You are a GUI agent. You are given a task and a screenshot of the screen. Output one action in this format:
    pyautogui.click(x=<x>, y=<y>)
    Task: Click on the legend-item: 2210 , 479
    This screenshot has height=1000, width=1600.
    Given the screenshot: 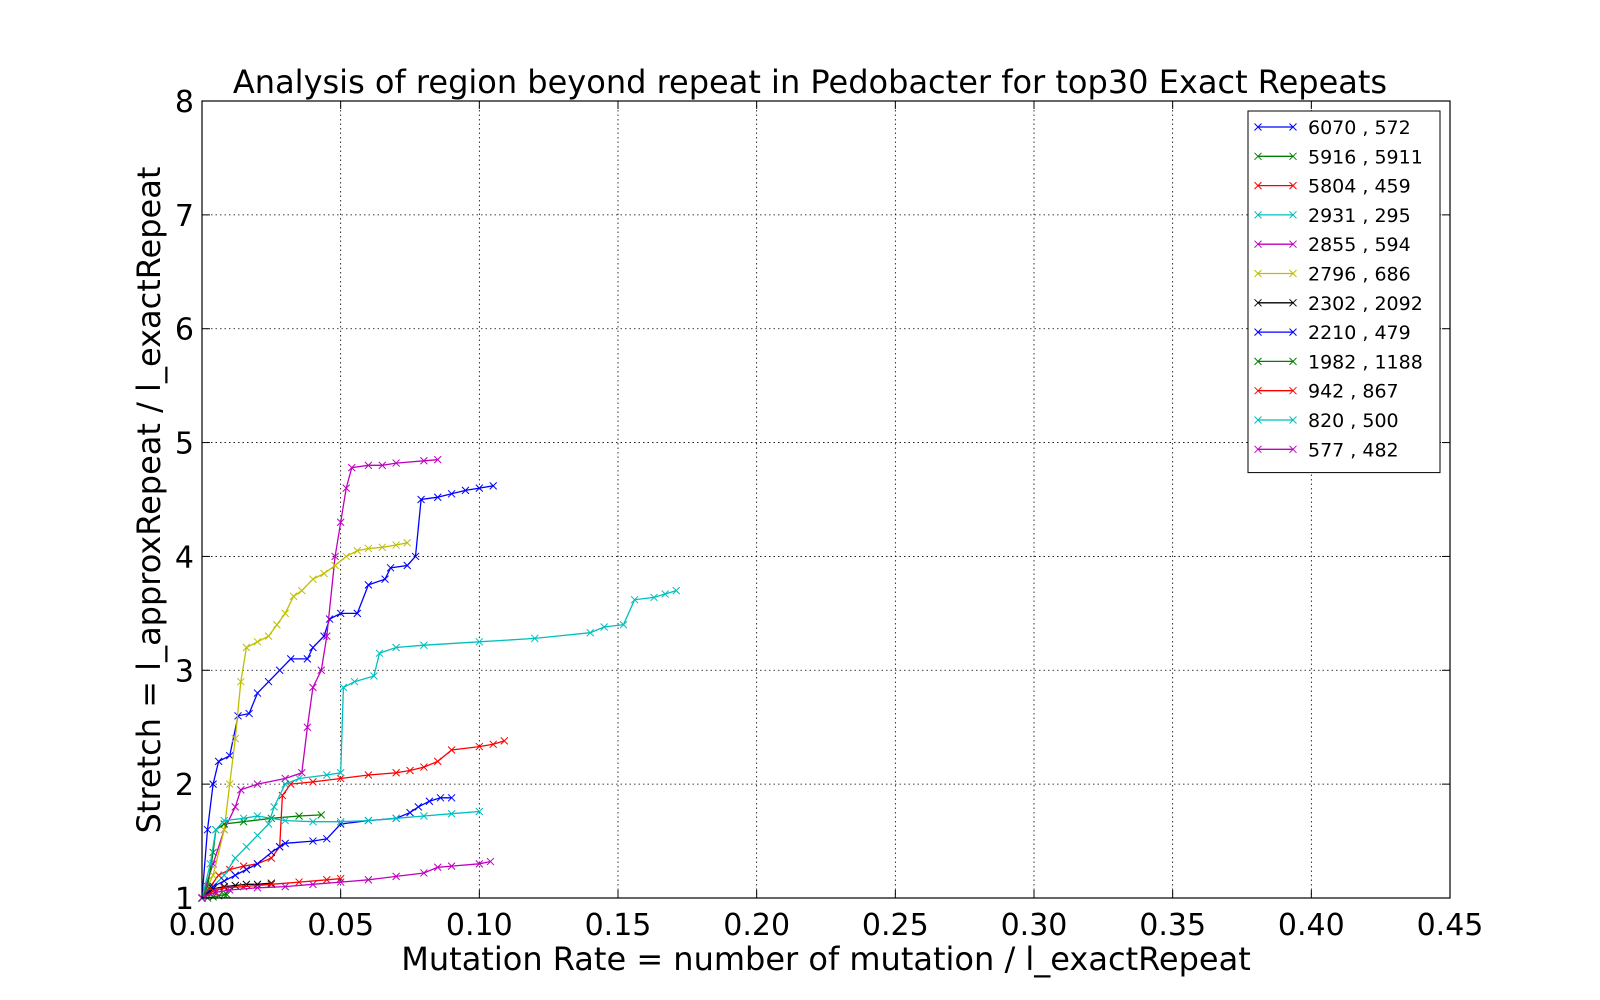 What is the action you would take?
    pyautogui.click(x=1332, y=333)
    